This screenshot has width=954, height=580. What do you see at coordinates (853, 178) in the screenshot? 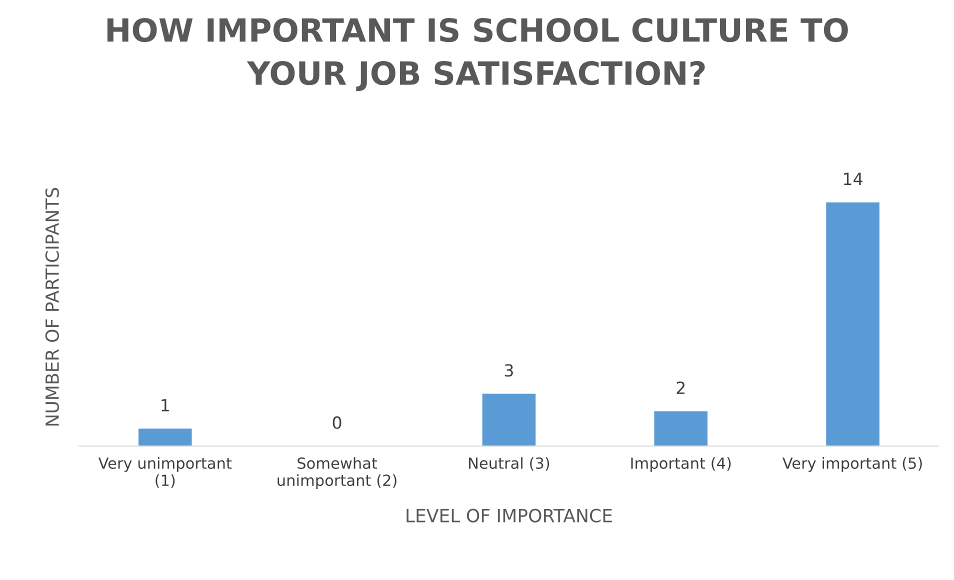
I see `data-label: 14` at bounding box center [853, 178].